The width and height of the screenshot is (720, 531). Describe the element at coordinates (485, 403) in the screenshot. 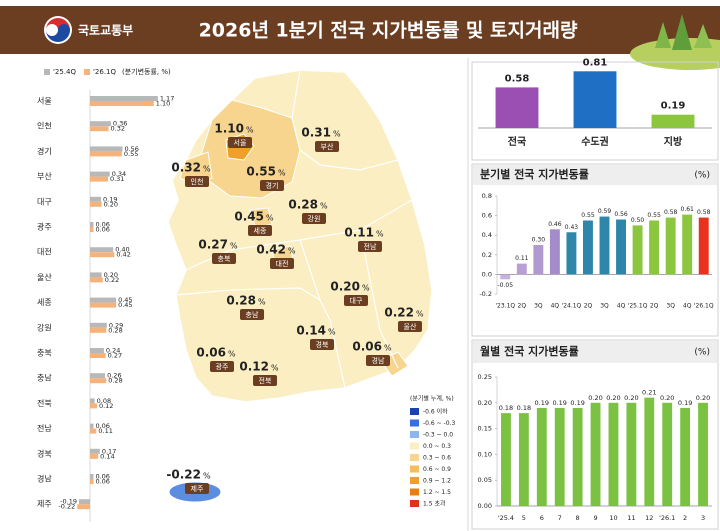

I see `y-tick-label: 0.20` at that location.